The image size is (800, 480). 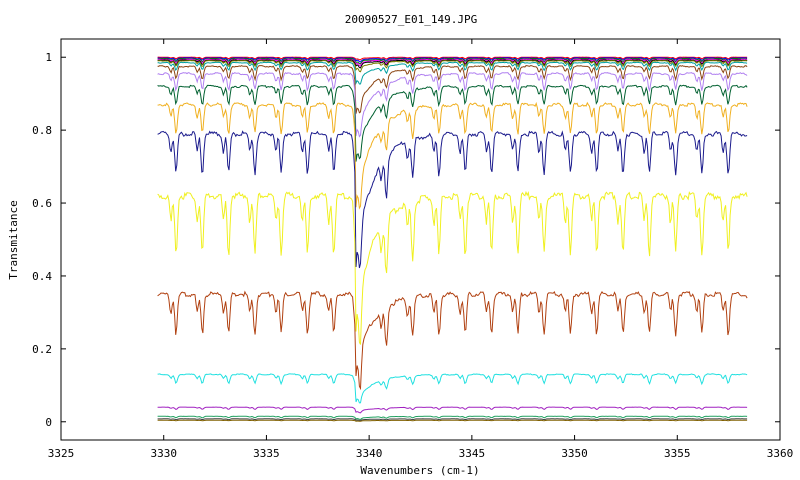 What do you see at coordinates (42, 203) in the screenshot?
I see `y-tick-label: 0.6` at bounding box center [42, 203].